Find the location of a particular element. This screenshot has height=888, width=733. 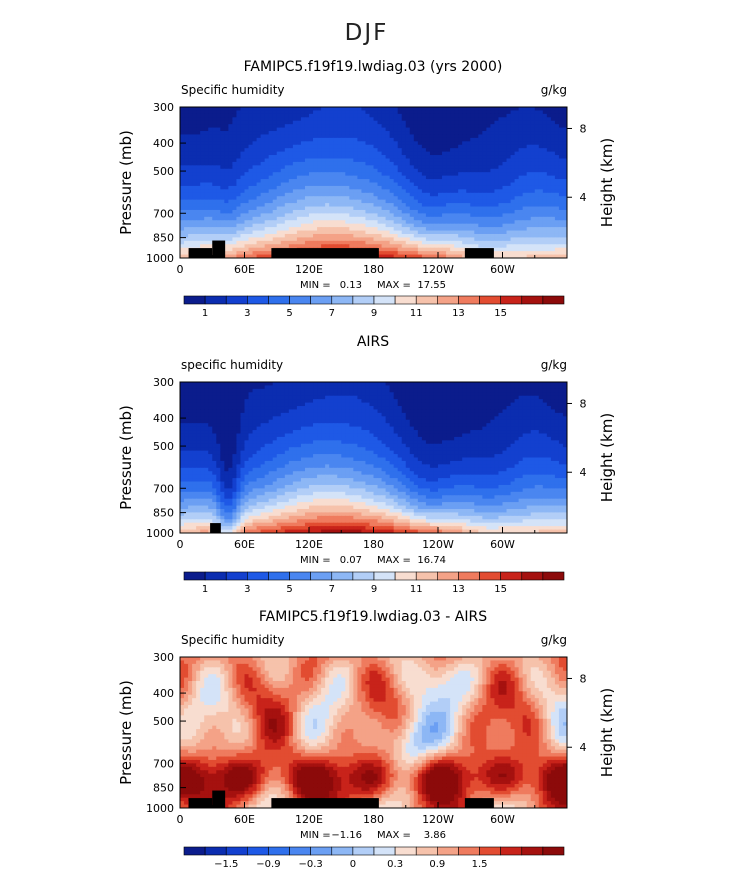

colorbar-label: 5 is located at coordinates (289, 313).